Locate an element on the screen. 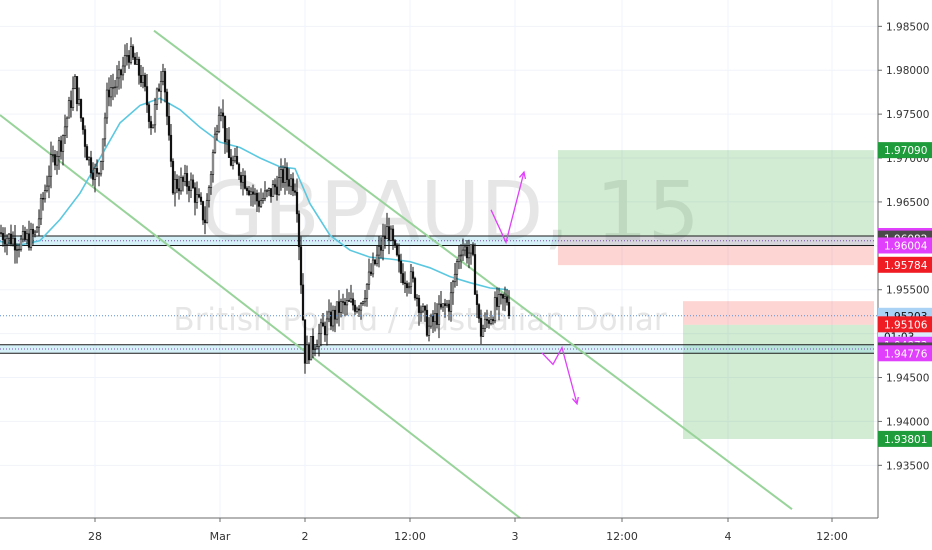  price-tick-label: 1.93500 is located at coordinates (907, 466).